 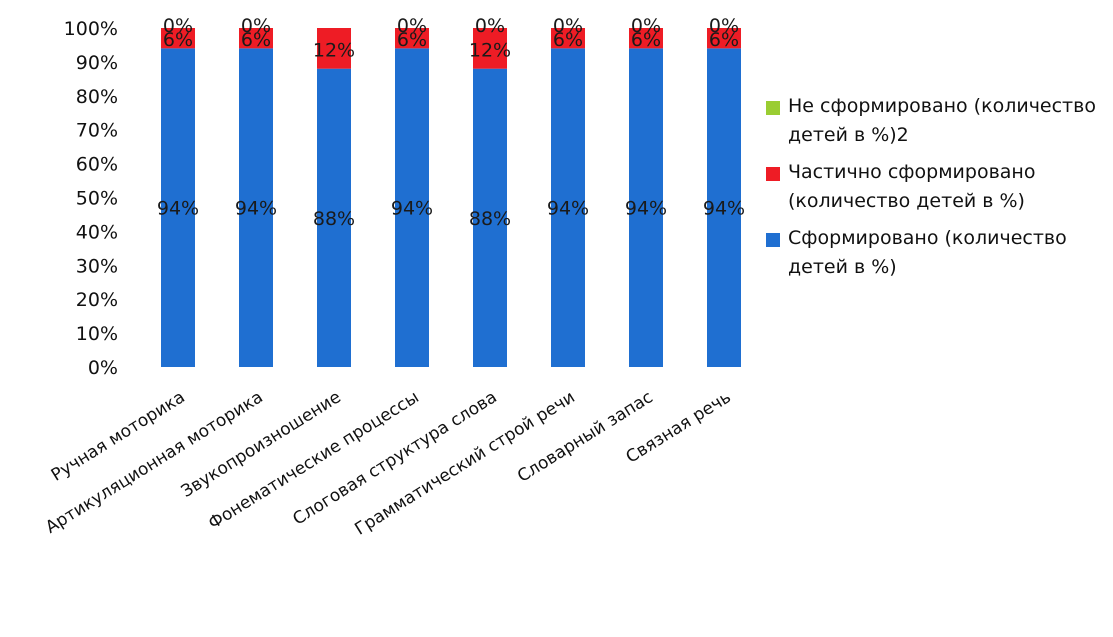 I want to click on y-tick-label: 60%, so click(x=97, y=165).